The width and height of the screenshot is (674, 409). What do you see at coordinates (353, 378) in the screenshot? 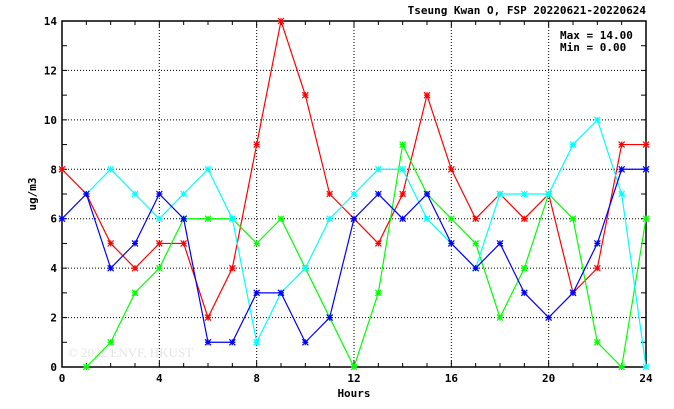
I see `x-tick-label: 12` at bounding box center [353, 378].